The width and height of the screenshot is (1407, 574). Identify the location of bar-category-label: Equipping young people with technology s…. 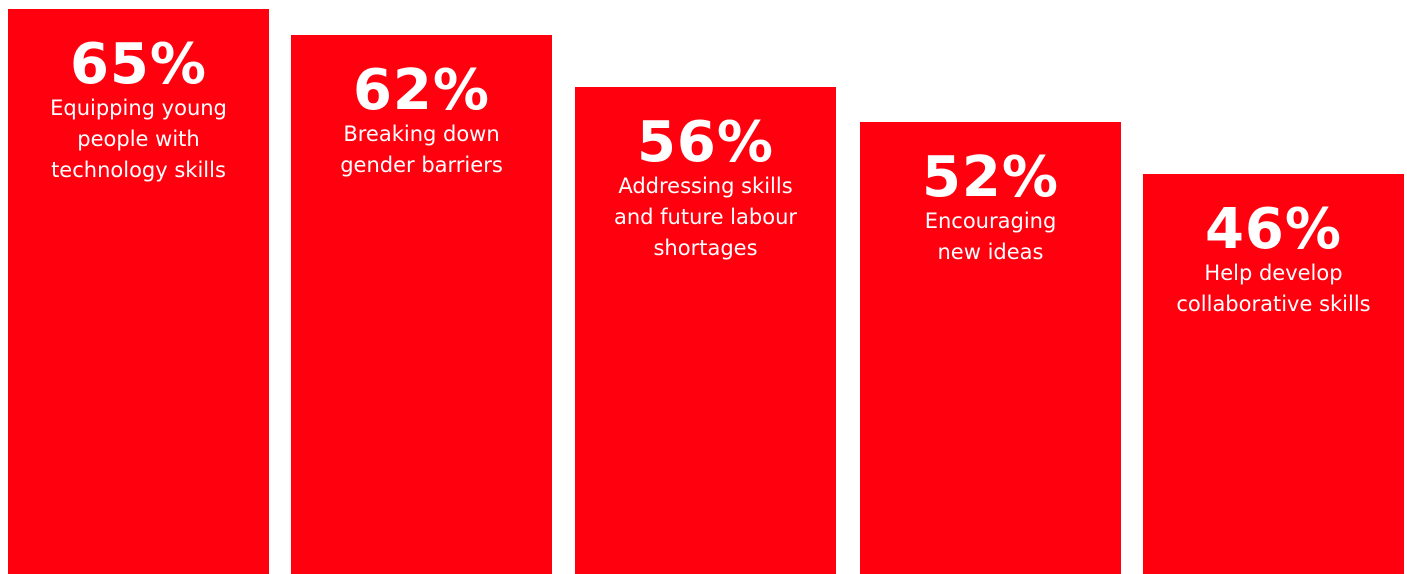
(138, 139).